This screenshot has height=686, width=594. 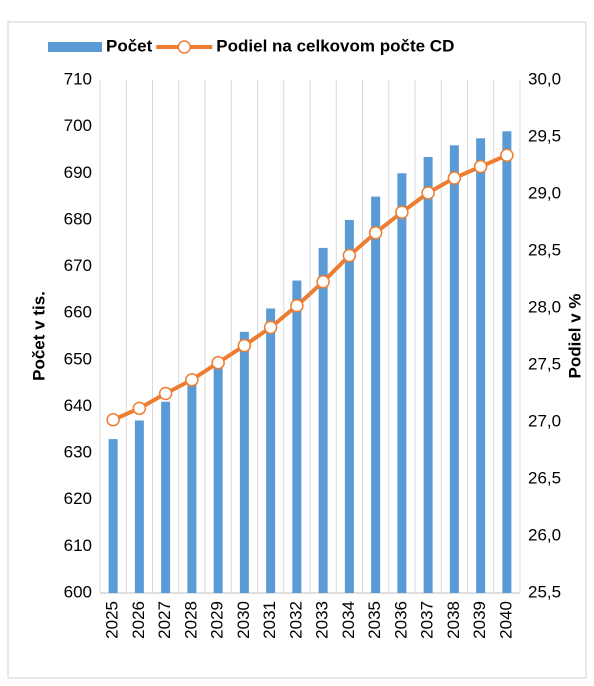 I want to click on legend-marker, so click(x=184, y=47).